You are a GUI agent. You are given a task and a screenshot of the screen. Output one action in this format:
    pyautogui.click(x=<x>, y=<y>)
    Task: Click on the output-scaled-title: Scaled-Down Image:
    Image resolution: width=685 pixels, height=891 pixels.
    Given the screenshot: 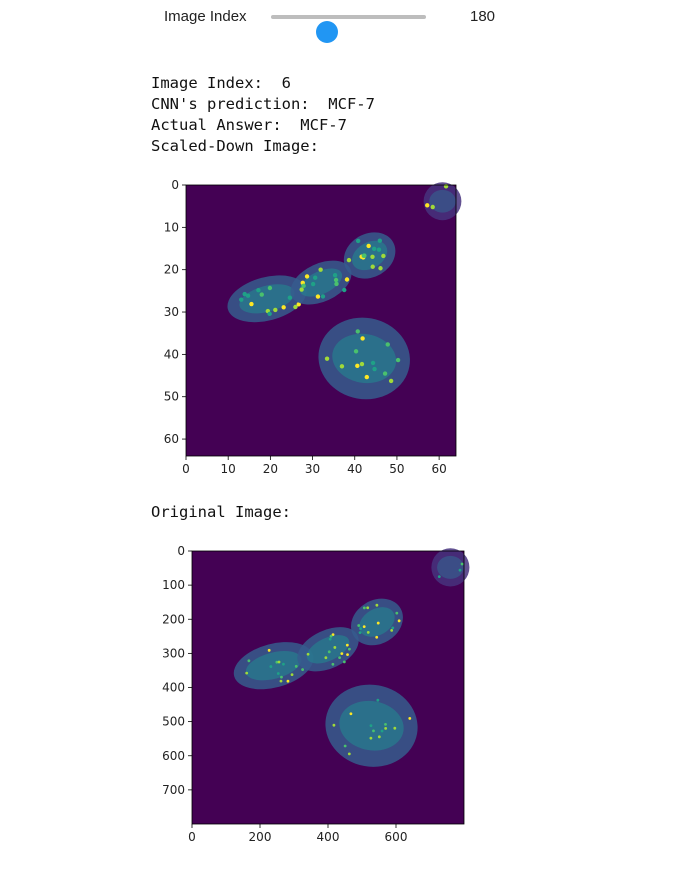 What is the action you would take?
    pyautogui.click(x=263, y=146)
    